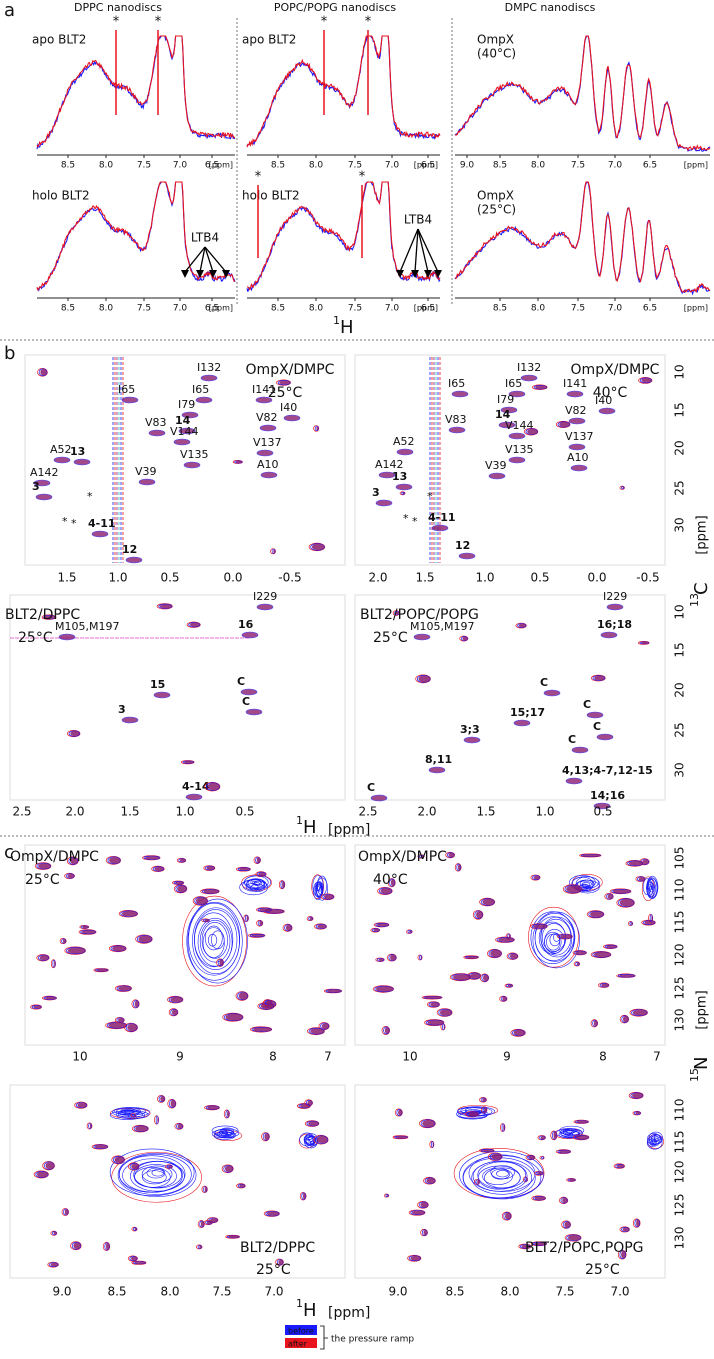 Image resolution: width=714 pixels, height=1359 pixels. Describe the element at coordinates (496, 465) in the screenshot. I see `peak-label: V39` at that location.